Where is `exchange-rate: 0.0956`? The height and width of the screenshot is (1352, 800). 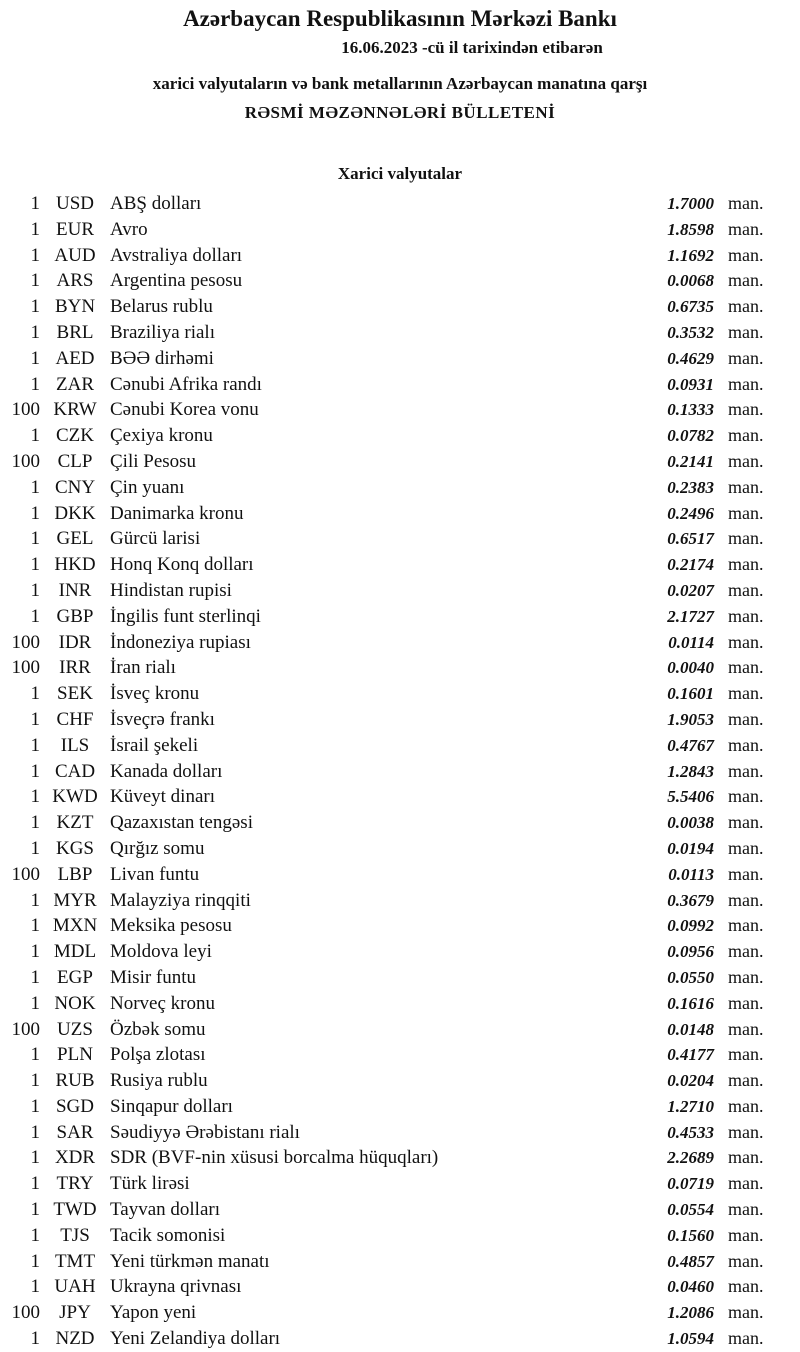
exchange-rate: 0.0956 is located at coordinates (690, 952).